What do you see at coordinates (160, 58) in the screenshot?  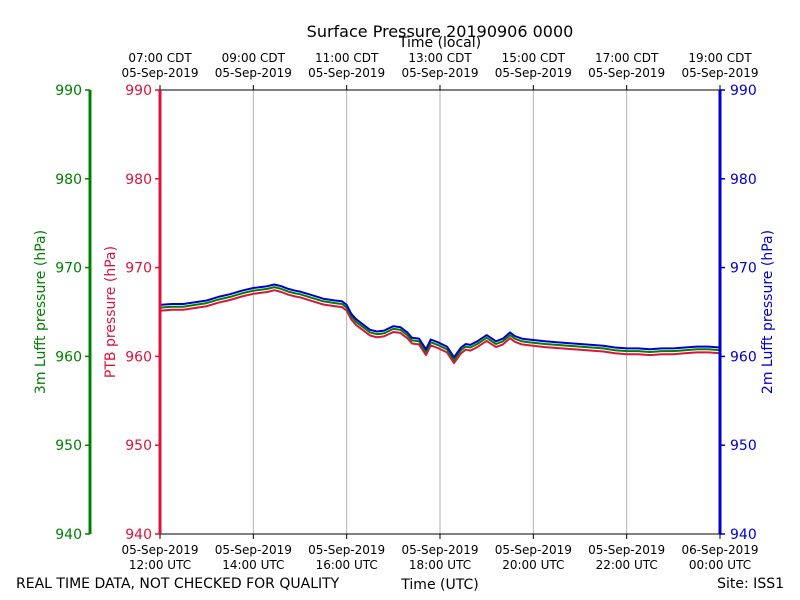 I see `top-tick-time: 07:00 CDT` at bounding box center [160, 58].